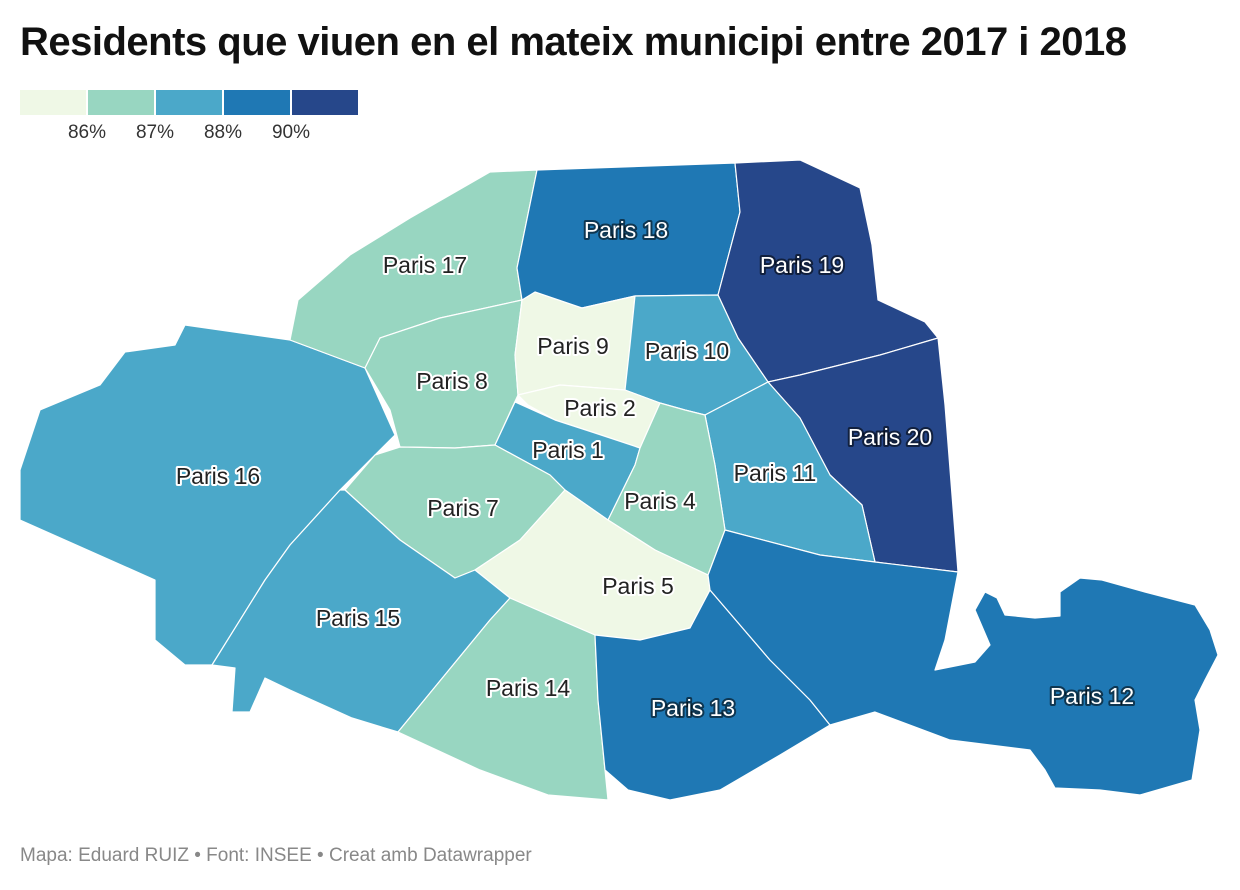 The height and width of the screenshot is (890, 1240). I want to click on district-paris-16: Paris 16, so click(207, 495).